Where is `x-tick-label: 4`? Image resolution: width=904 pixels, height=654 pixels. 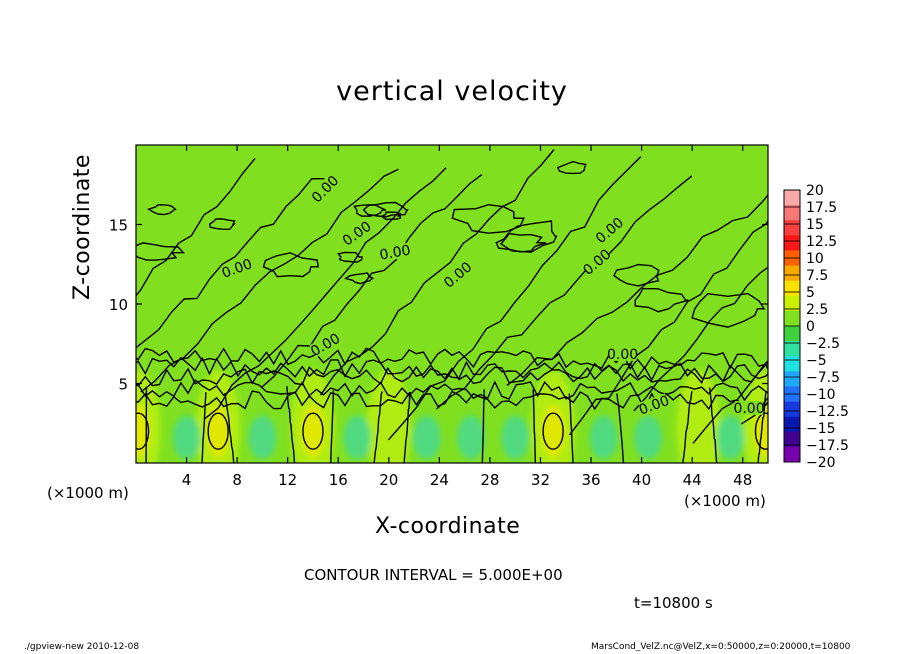
x-tick-label: 4 is located at coordinates (187, 480).